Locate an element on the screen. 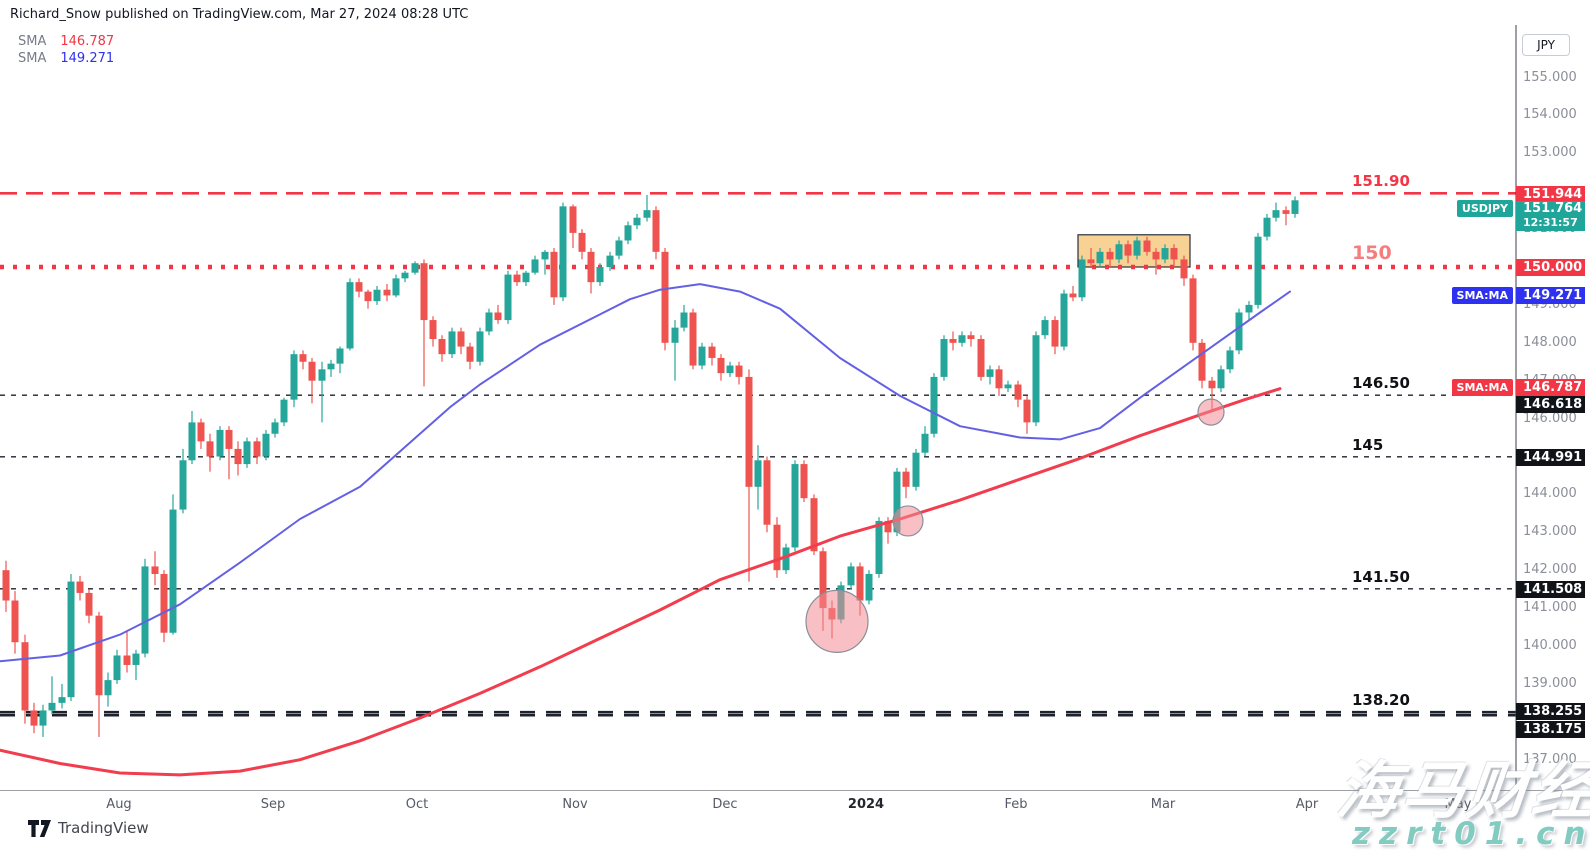  axis-badge-138.255: 138.255 is located at coordinates (1550, 711).